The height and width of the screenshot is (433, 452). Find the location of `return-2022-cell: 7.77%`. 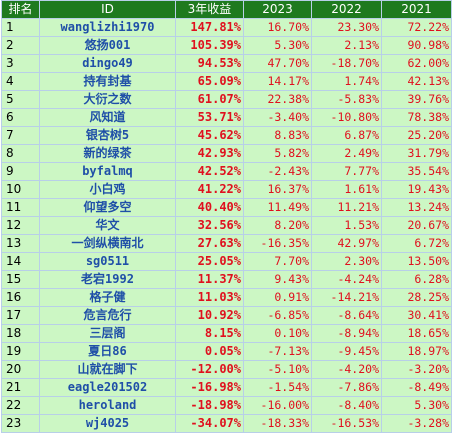

return-2022-cell: 7.77% is located at coordinates (346, 171).